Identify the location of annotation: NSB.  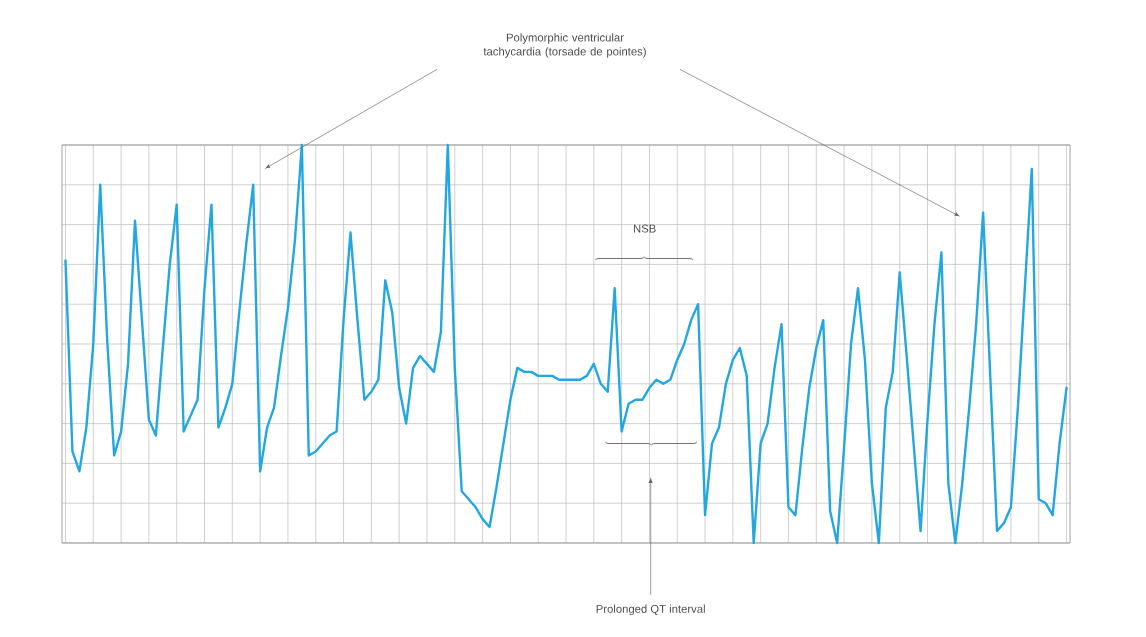
(644, 228).